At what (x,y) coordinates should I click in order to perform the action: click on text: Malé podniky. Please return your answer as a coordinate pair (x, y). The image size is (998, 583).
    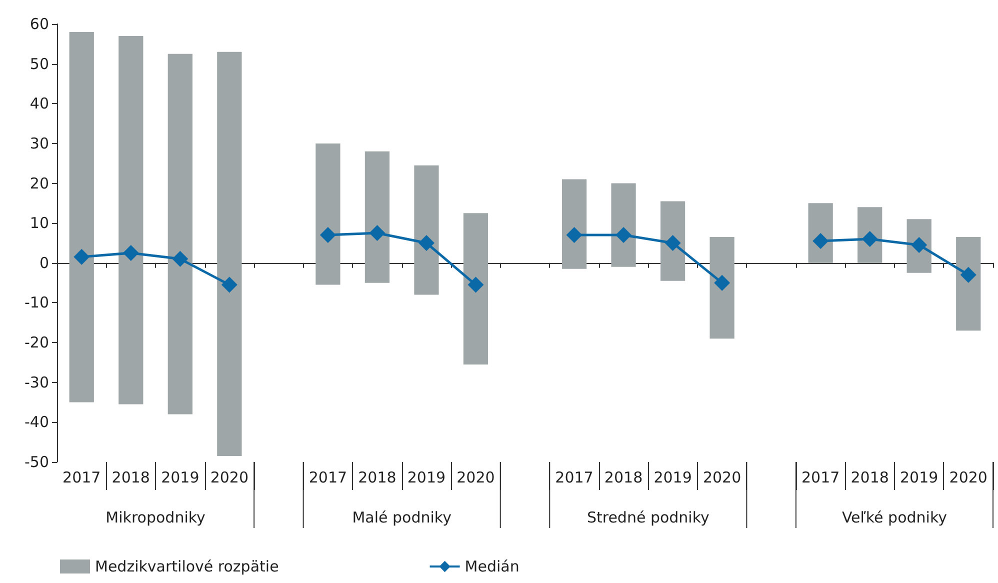
    Looking at the image, I should click on (402, 517).